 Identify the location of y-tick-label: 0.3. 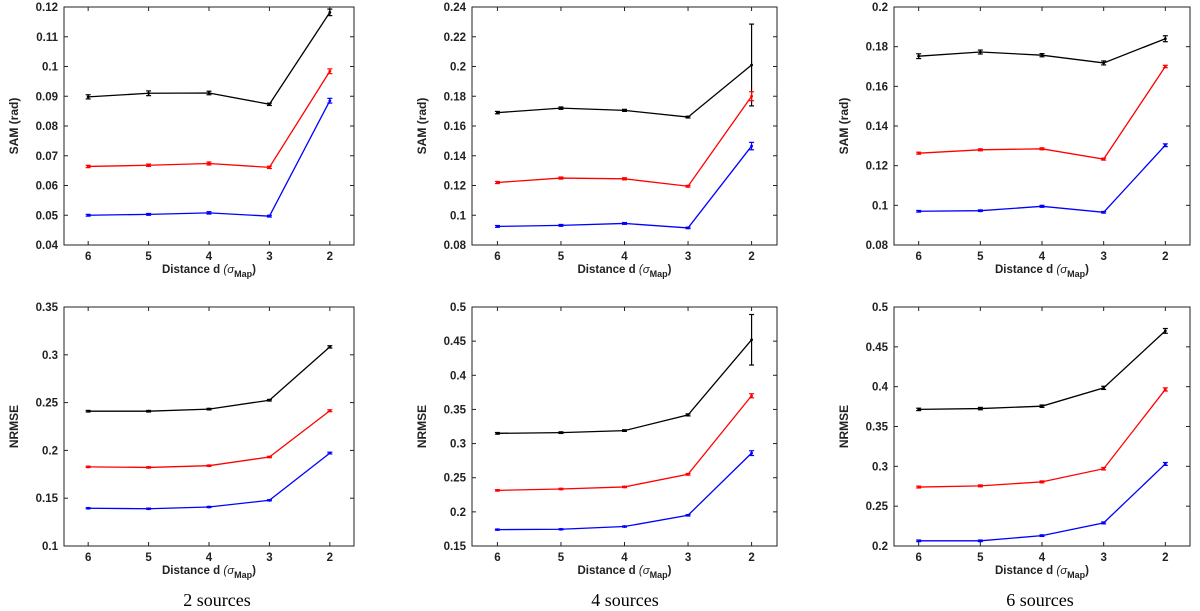
(880, 467).